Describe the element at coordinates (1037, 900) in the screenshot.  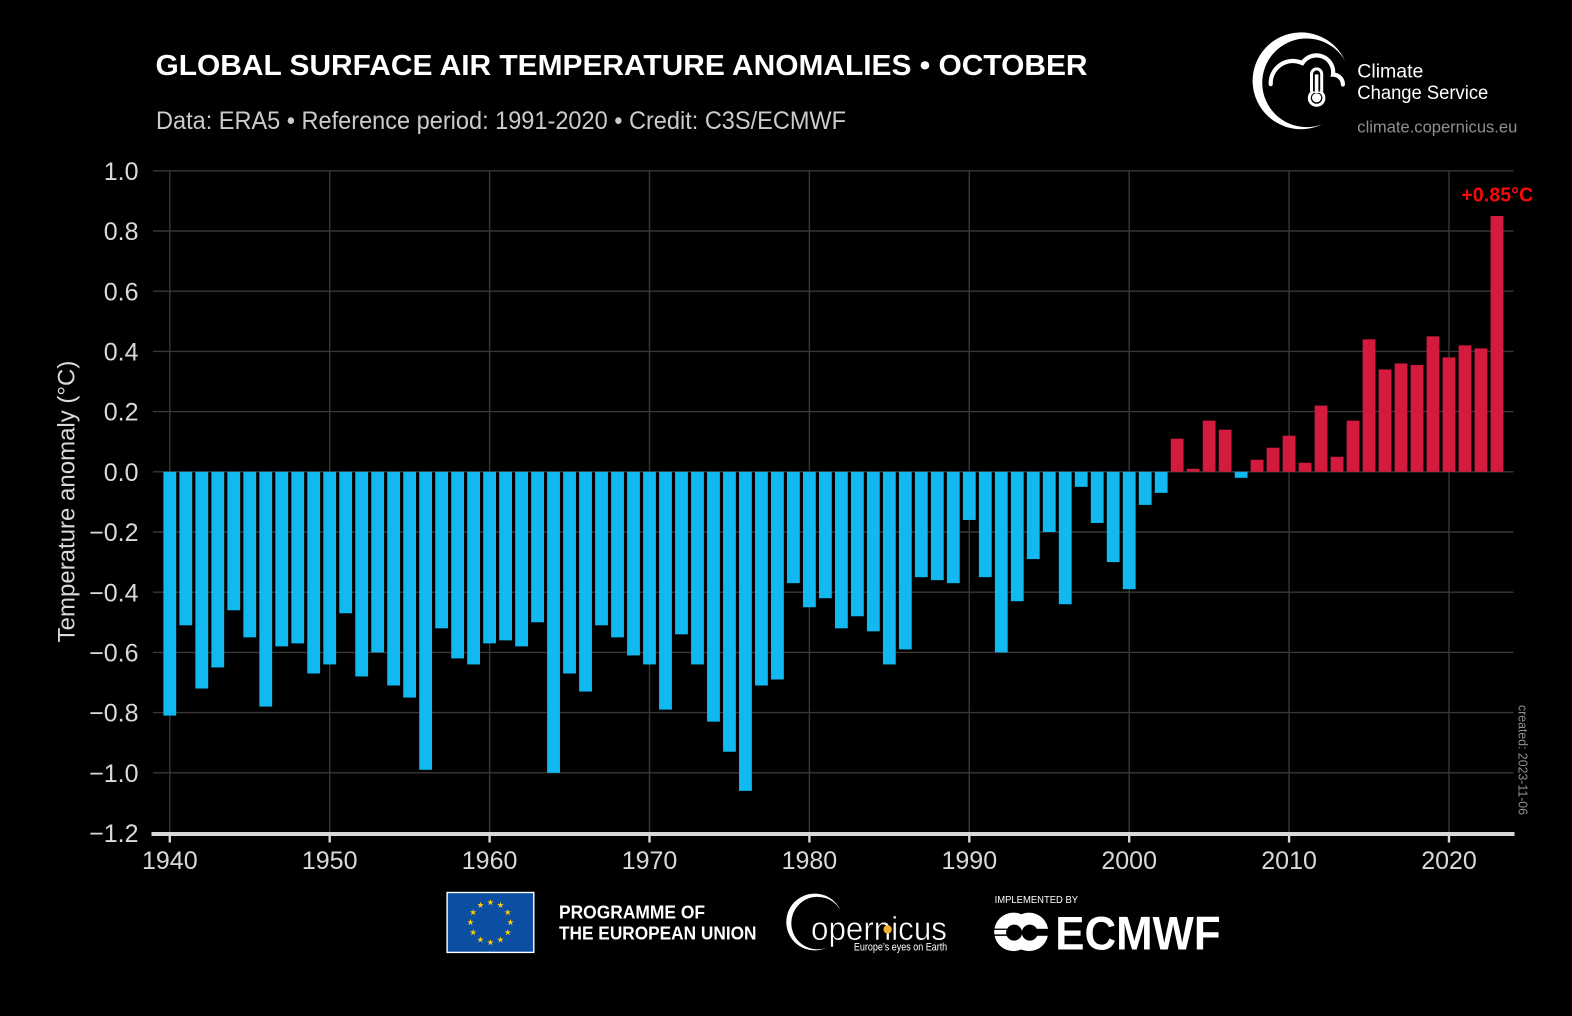
I see `svg-text: IMPLEMENTED BY` at that location.